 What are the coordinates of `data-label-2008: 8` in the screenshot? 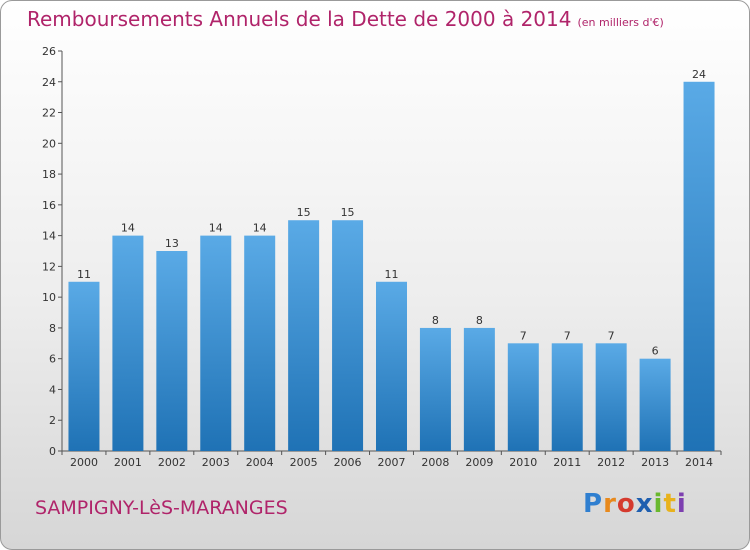 It's located at (435, 320).